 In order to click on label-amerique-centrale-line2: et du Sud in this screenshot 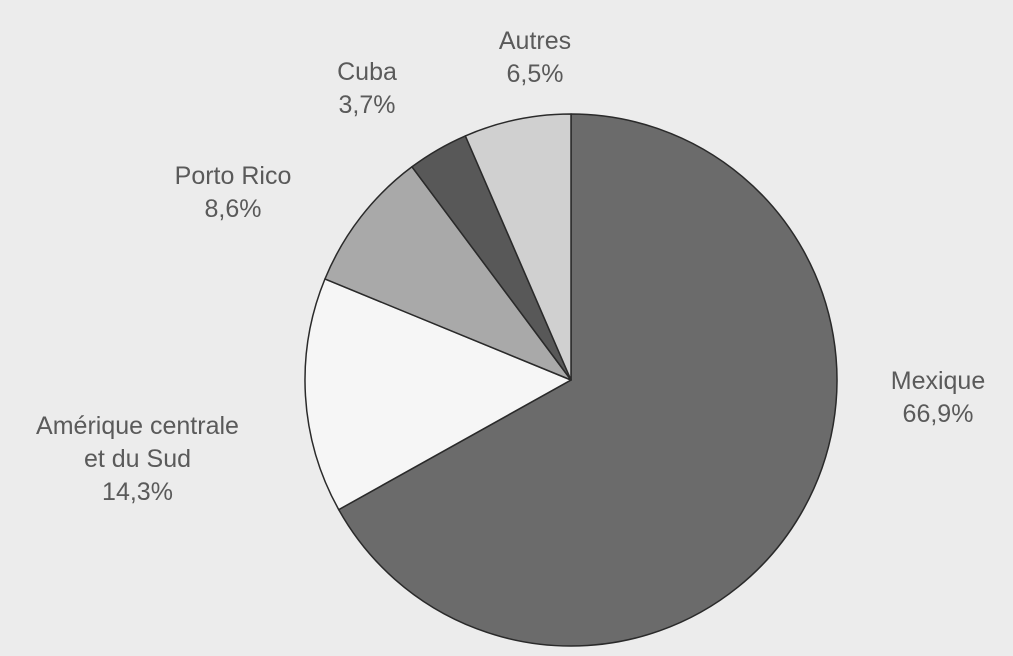, I will do `click(137, 459)`.